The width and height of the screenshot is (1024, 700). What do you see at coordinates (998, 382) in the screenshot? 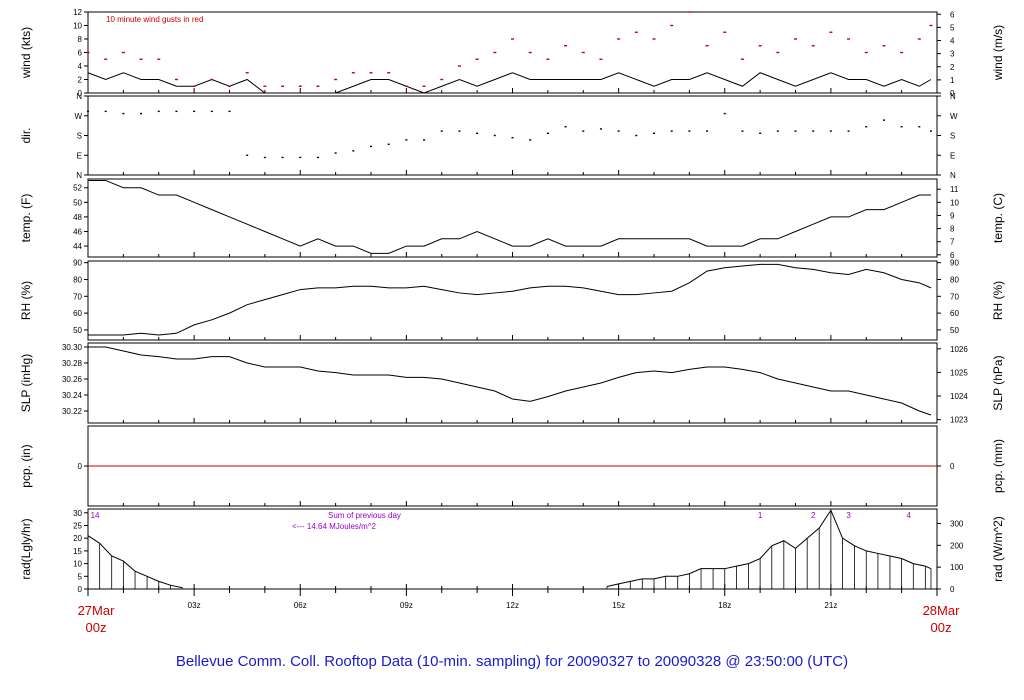
I see `right-axis-label: SLP (hPa)` at bounding box center [998, 382].